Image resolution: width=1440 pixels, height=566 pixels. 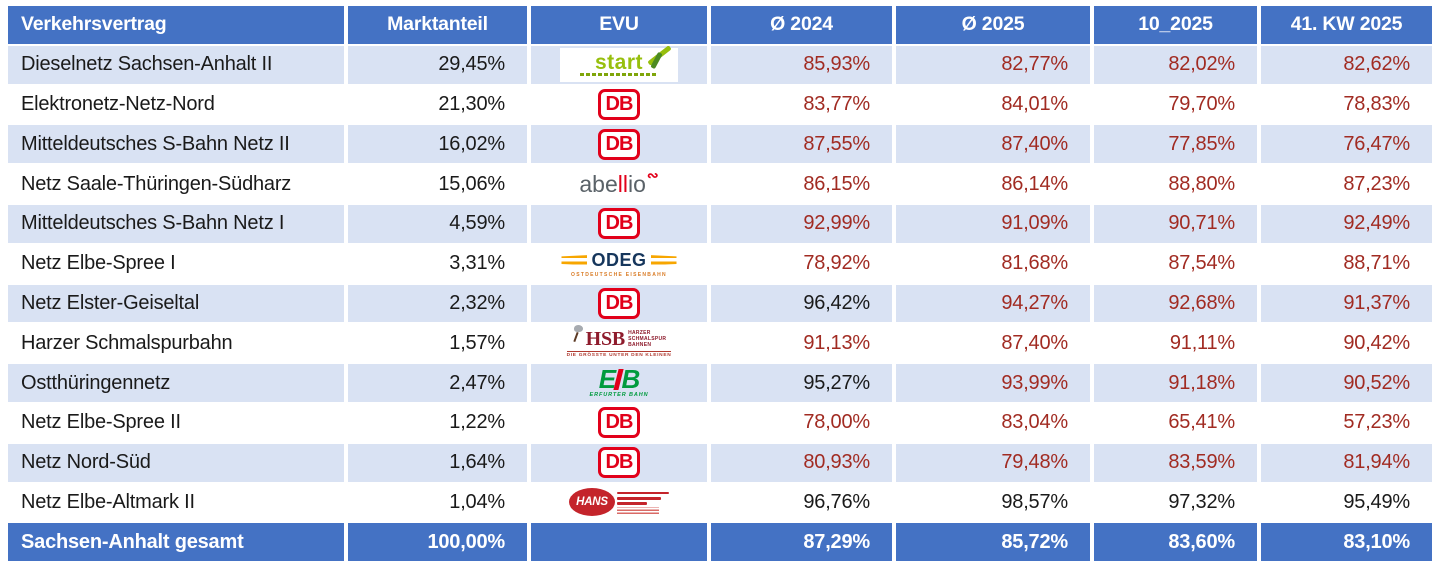 What do you see at coordinates (993, 422) in the screenshot?
I see `punctuality-value: 83,04%` at bounding box center [993, 422].